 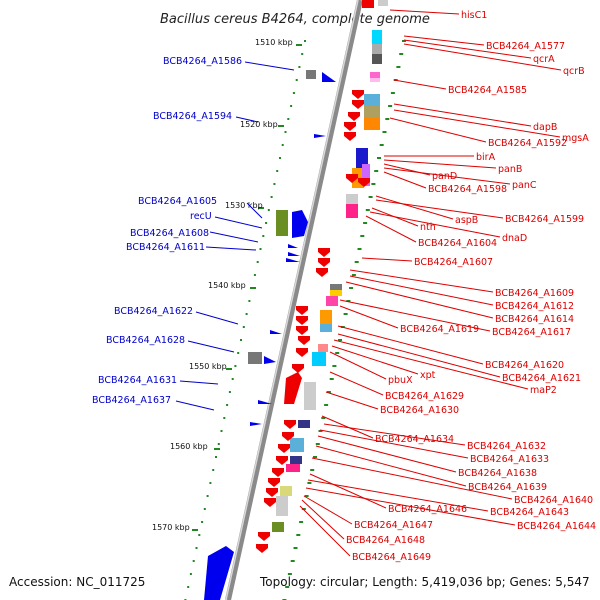 I want to click on gene-label-right: BCB4264_A1643, so click(x=529, y=512).